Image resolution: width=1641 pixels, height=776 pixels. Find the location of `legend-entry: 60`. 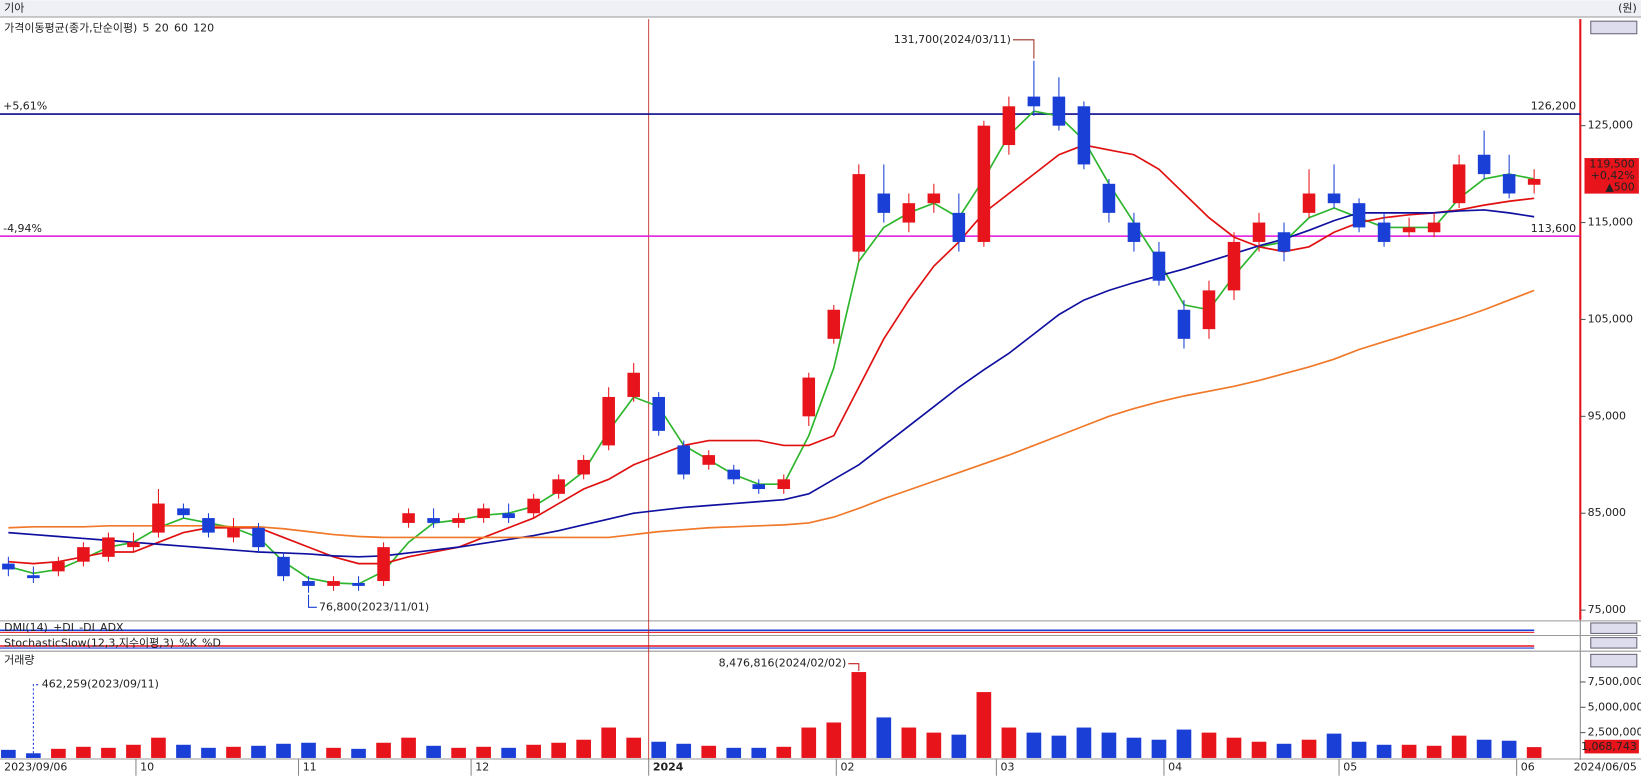

legend-entry: 60 is located at coordinates (181, 28).